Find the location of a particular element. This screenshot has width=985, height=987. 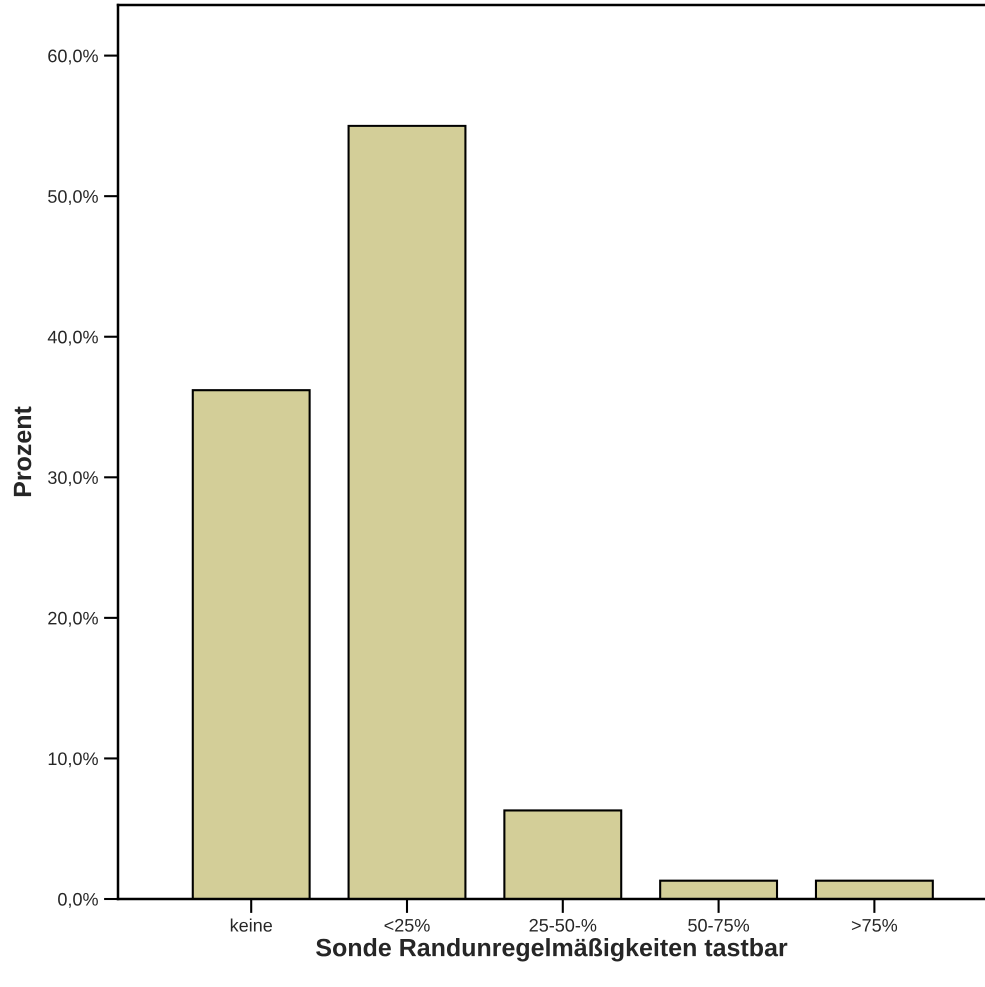

x-tick-label: <25% is located at coordinates (407, 925).